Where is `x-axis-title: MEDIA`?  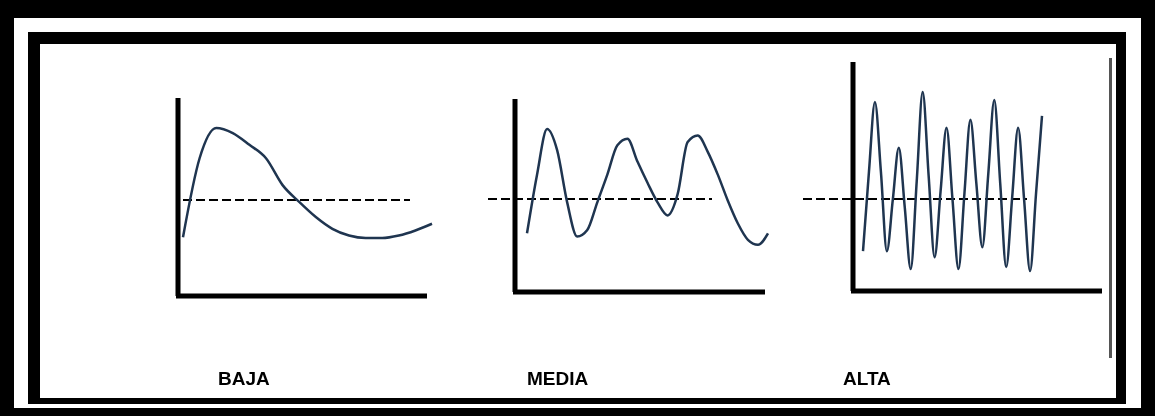
x-axis-title: MEDIA is located at coordinates (558, 378).